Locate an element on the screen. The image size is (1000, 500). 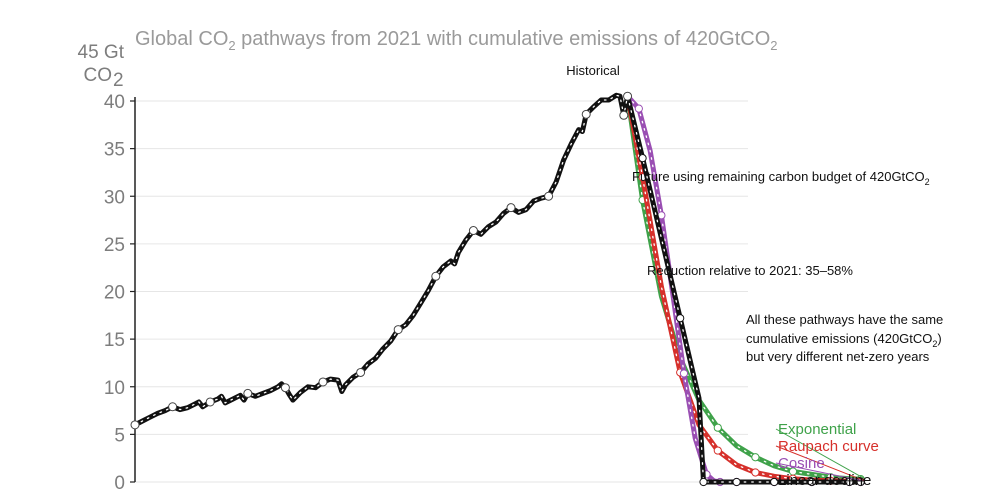
y-tick-label: 15 is located at coordinates (114, 340).